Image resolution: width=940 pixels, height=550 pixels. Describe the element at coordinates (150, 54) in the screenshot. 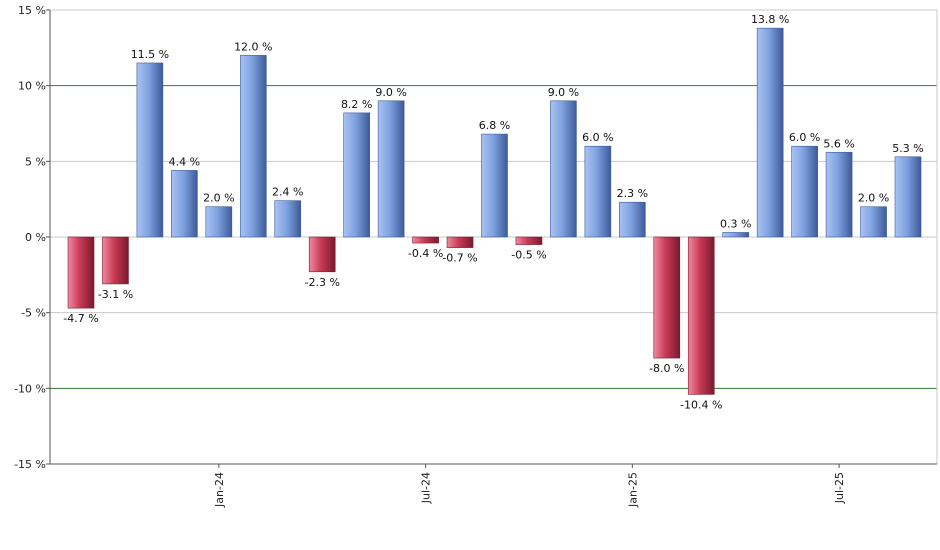

I see `data-label: 11.5 %` at that location.